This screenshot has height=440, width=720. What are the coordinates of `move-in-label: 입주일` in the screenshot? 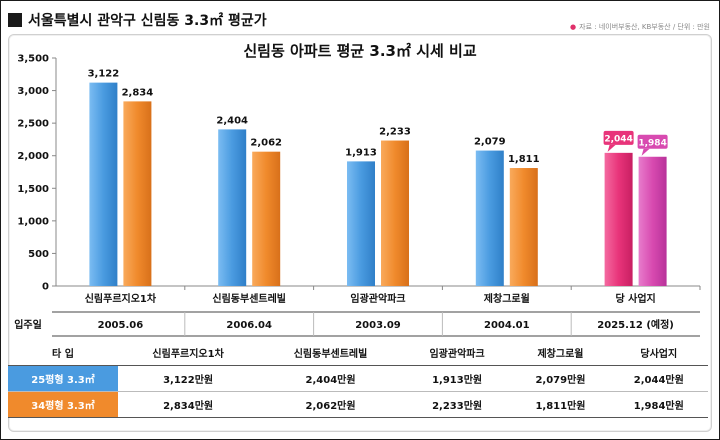 It's located at (28, 324).